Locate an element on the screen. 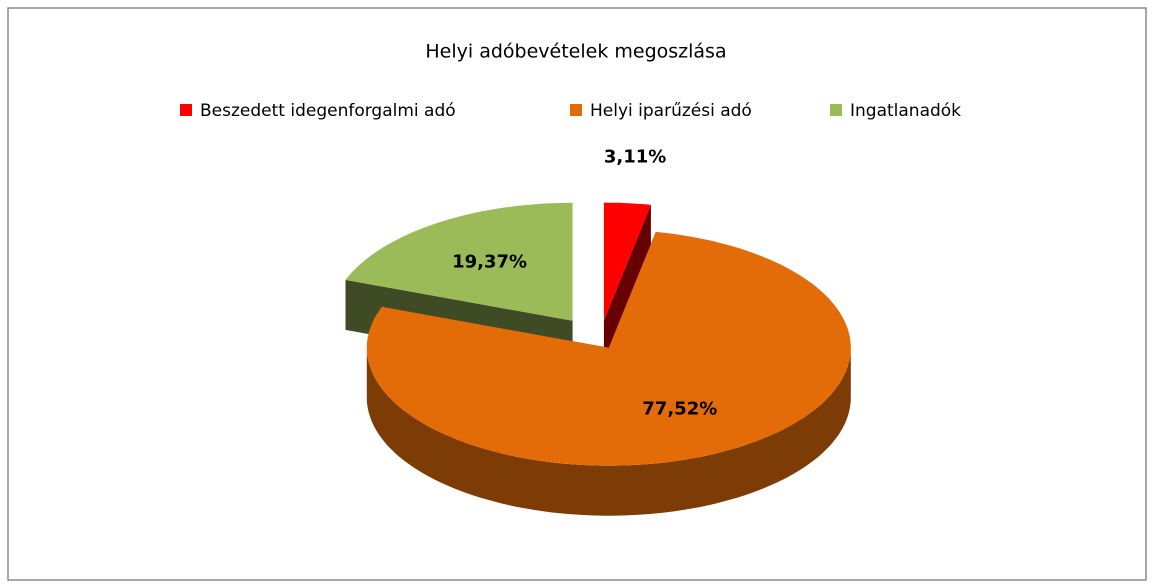 This screenshot has width=1152, height=587. data-label: 3,11% is located at coordinates (635, 157).